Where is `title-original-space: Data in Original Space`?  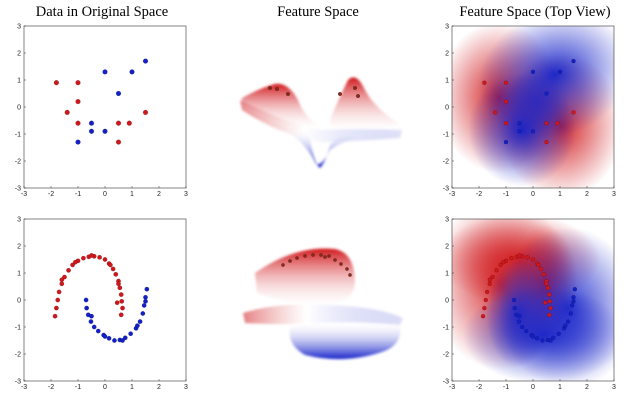
title-original-space: Data in Original Space is located at coordinates (102, 12).